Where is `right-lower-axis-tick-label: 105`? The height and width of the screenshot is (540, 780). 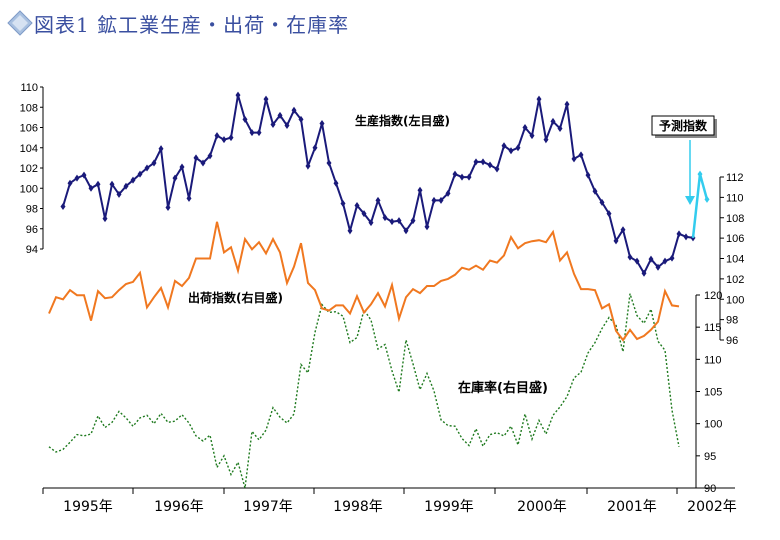 right-lower-axis-tick-label: 105 is located at coordinates (713, 393).